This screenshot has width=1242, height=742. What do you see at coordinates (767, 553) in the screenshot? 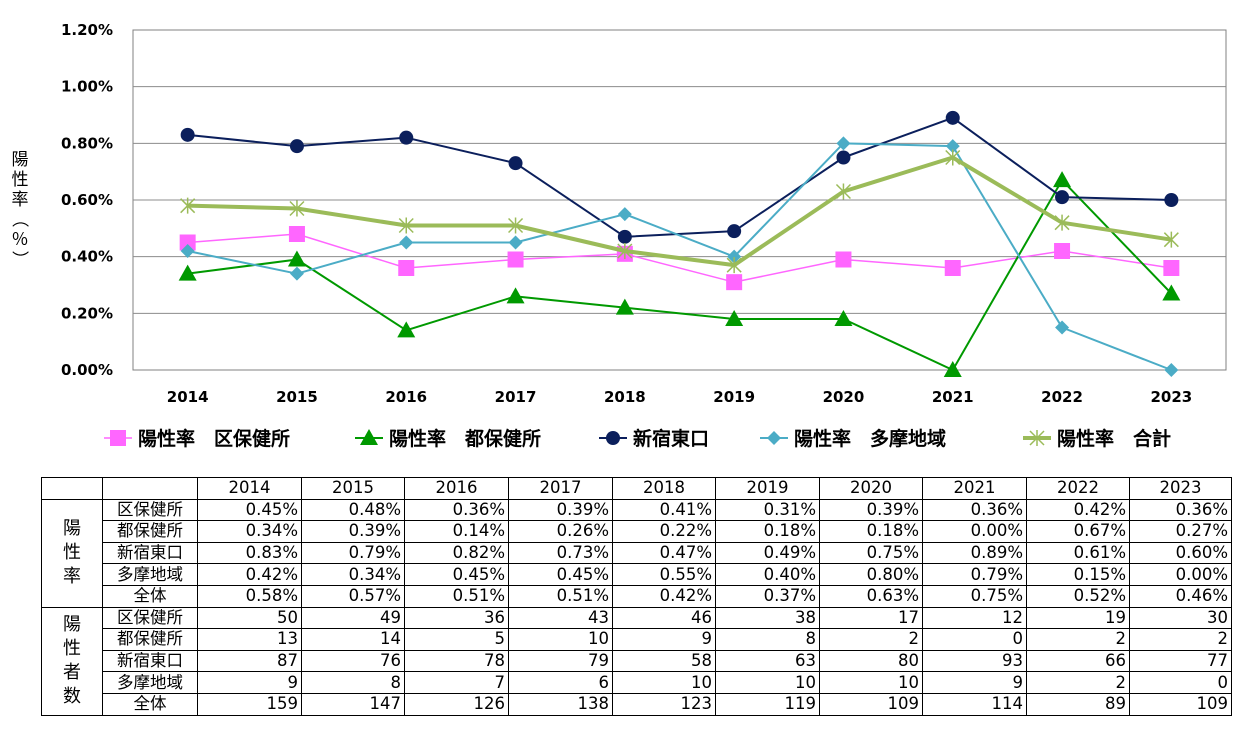
I see `table-cell: 0.49%` at bounding box center [767, 553].